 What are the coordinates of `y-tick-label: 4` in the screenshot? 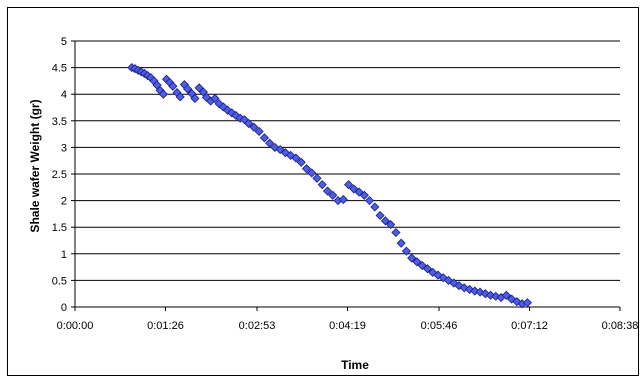 It's located at (64, 95).